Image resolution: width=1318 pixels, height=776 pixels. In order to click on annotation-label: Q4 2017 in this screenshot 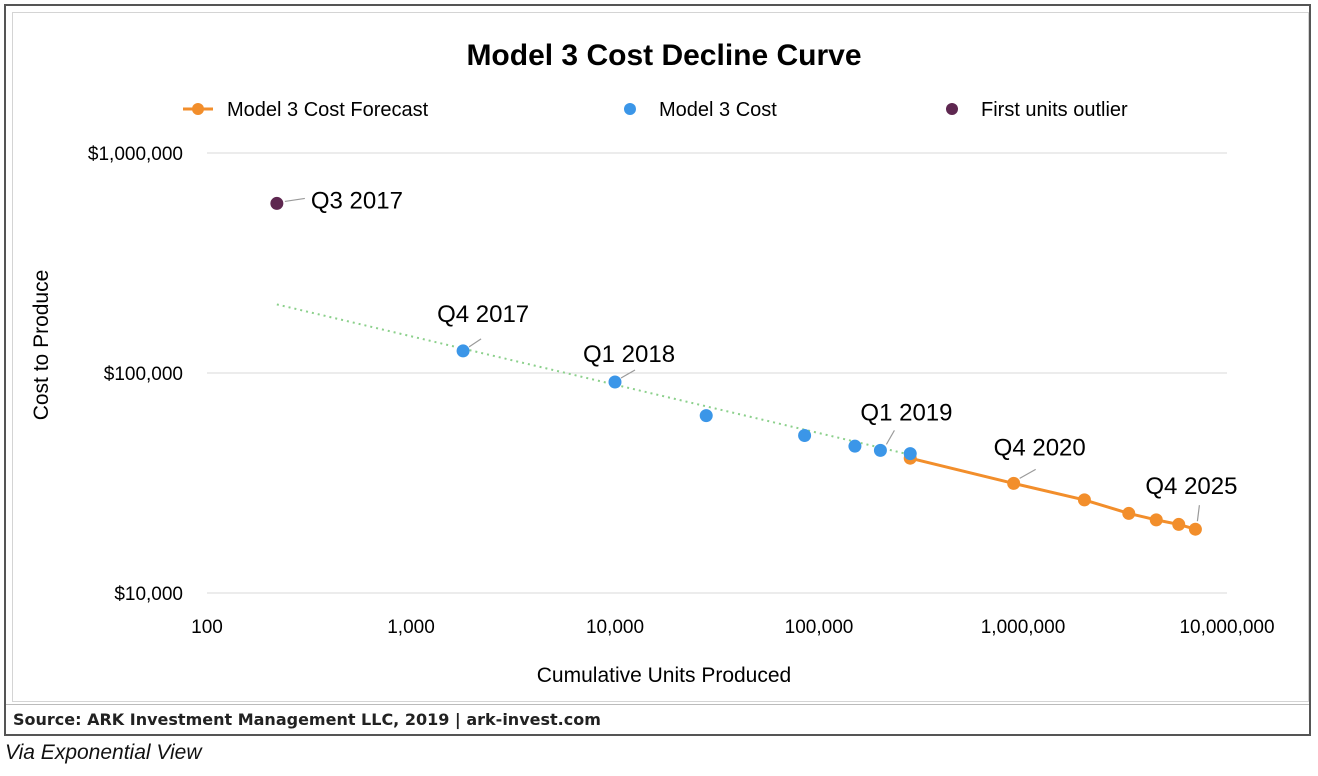, I will do `click(483, 314)`.